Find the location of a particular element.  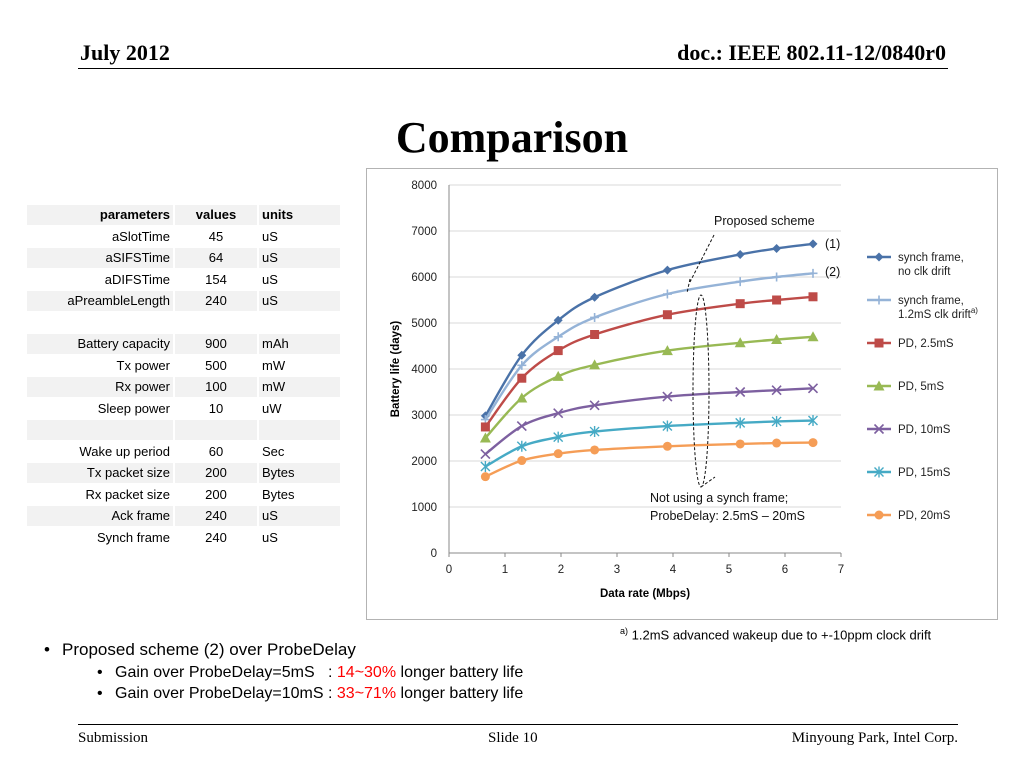

legend-superscript: a) is located at coordinates (974, 310).